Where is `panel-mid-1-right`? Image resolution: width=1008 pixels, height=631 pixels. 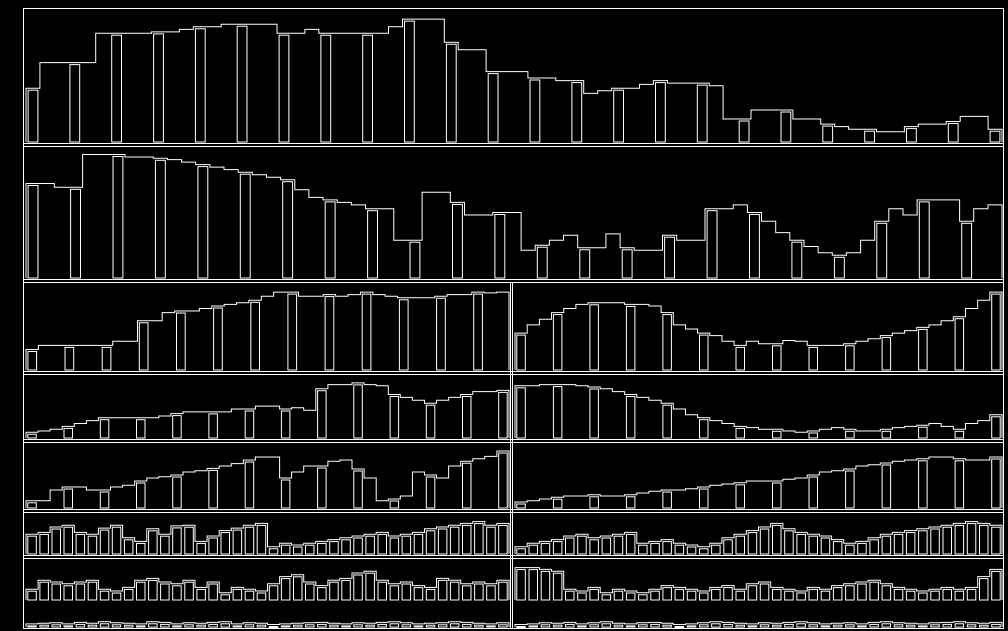
panel-mid-1-right is located at coordinates (758, 331).